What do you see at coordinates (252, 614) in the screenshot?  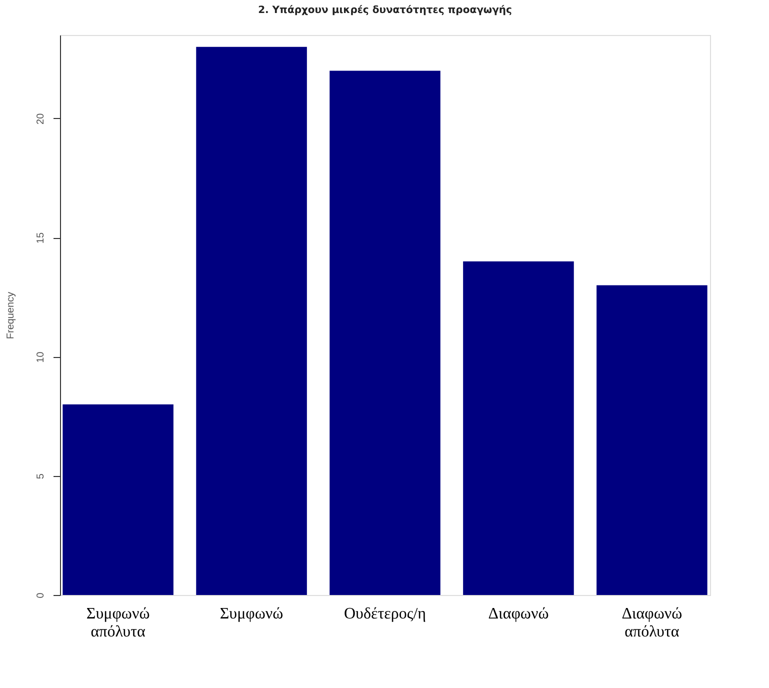 I see `x-tick-label: Συμφωνώ` at bounding box center [252, 614].